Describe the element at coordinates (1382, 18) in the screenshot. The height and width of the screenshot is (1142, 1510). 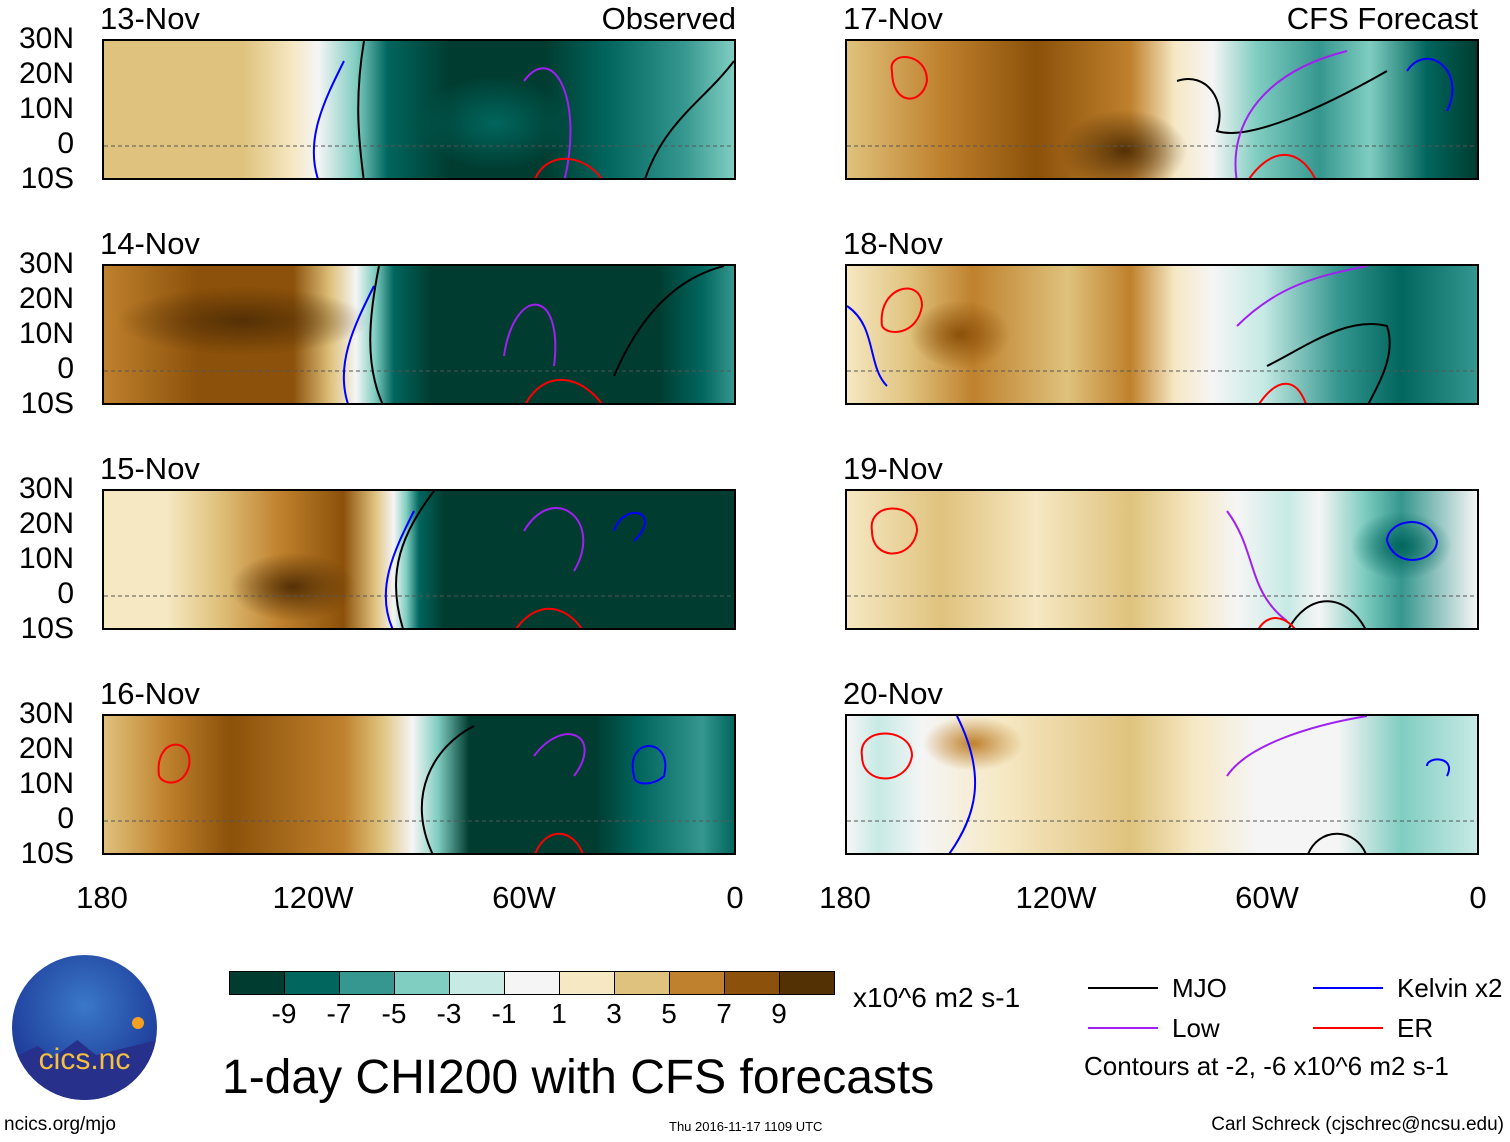
I see `forecast-label: CFS Forecast` at that location.